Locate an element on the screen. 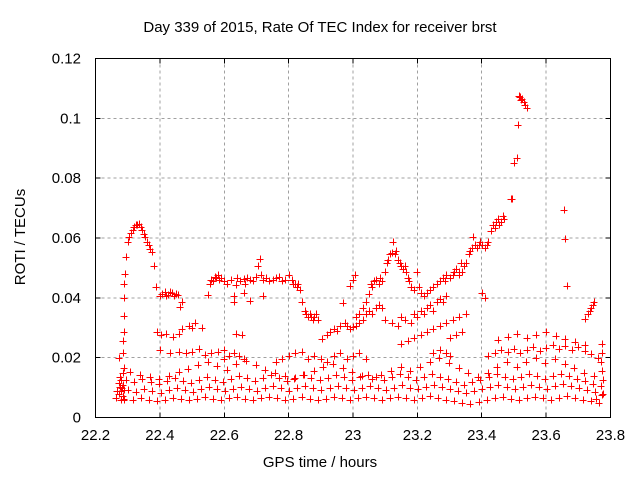 This screenshot has width=640, height=480. y-tick-label: 0 is located at coordinates (77, 418).